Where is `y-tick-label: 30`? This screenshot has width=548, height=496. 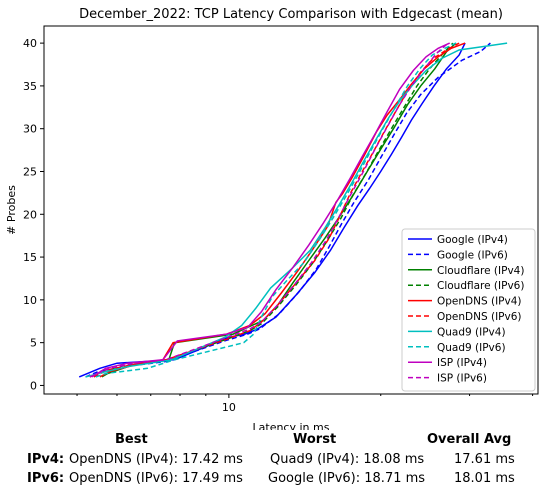 y-tick-label: 30 is located at coordinates (30, 129).